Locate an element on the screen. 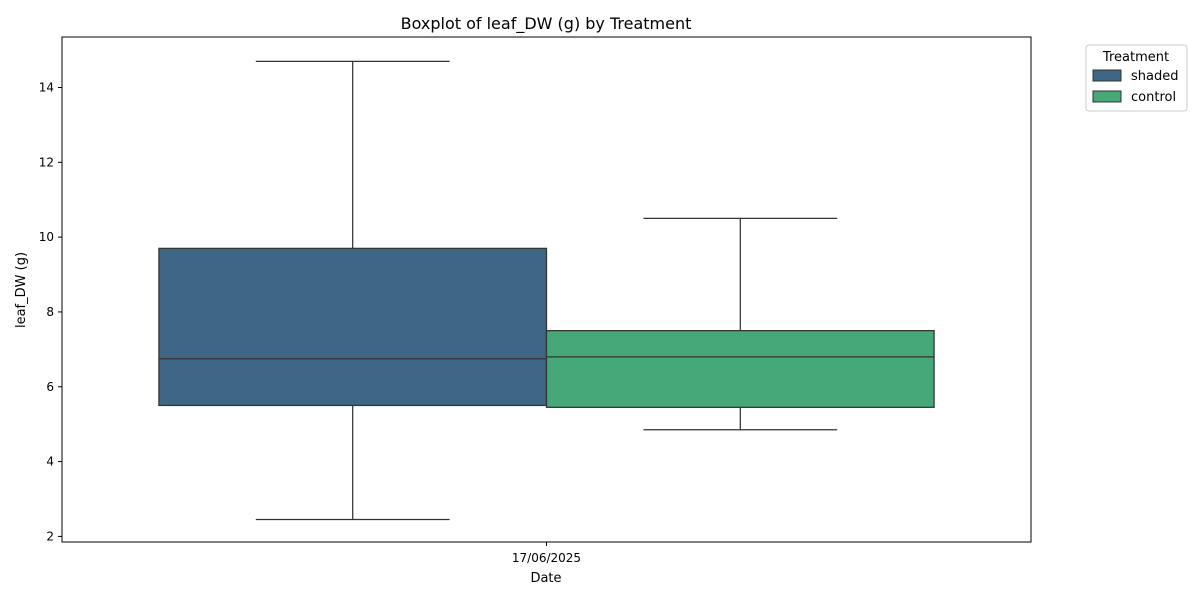  legend-items: shaded control is located at coordinates (1135, 87).